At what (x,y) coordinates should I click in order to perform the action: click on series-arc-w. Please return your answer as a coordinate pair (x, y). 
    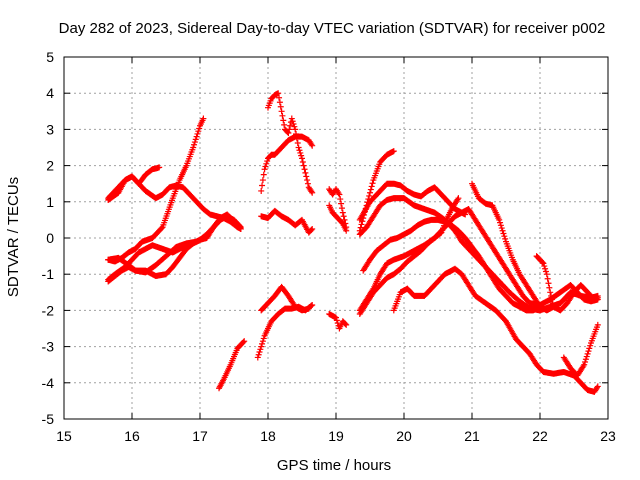
    Looking at the image, I should click on (513, 247).